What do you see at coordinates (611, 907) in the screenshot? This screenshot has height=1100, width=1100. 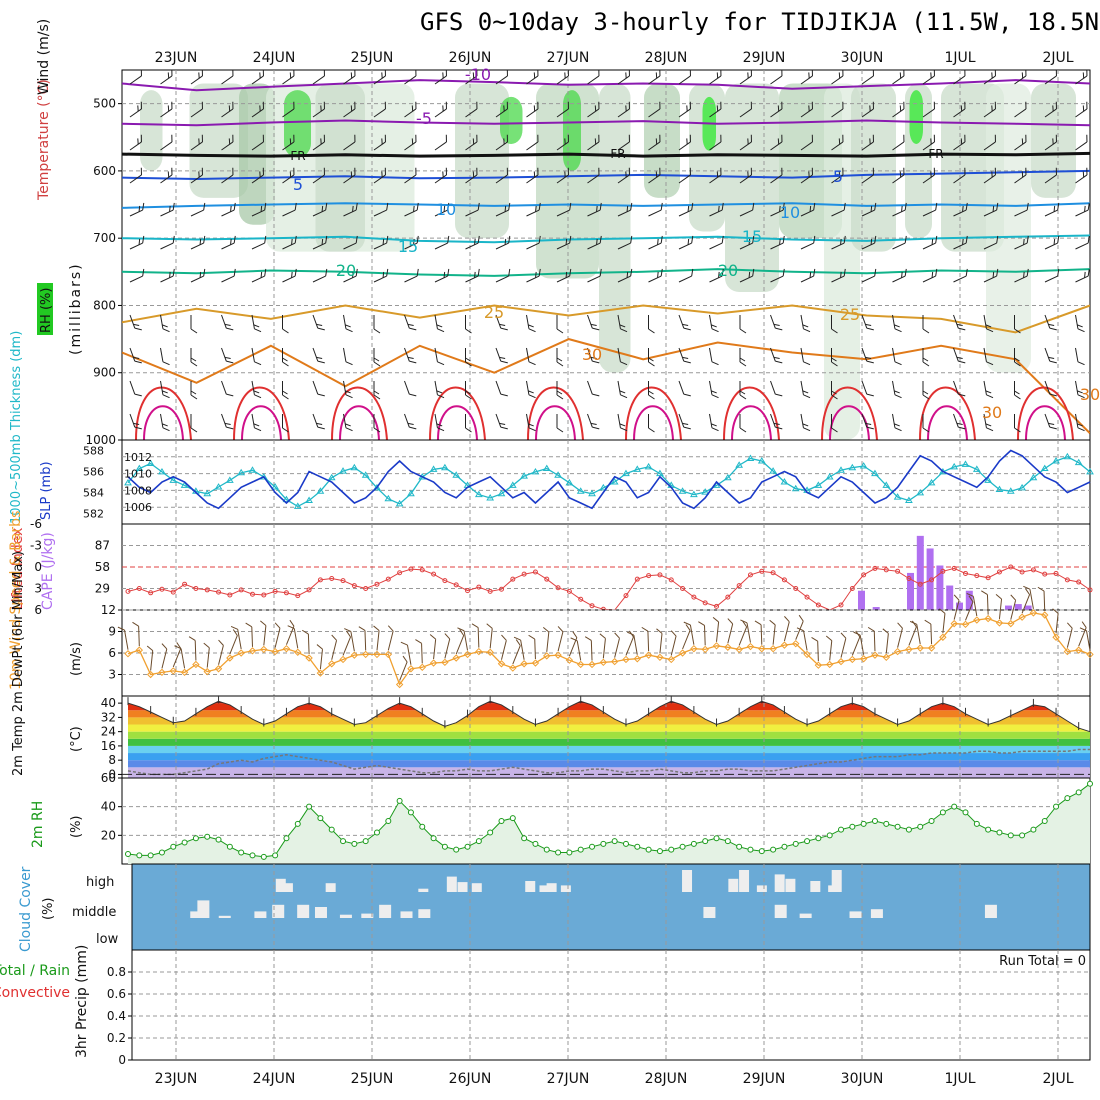 I see `cloud-frame` at bounding box center [611, 907].